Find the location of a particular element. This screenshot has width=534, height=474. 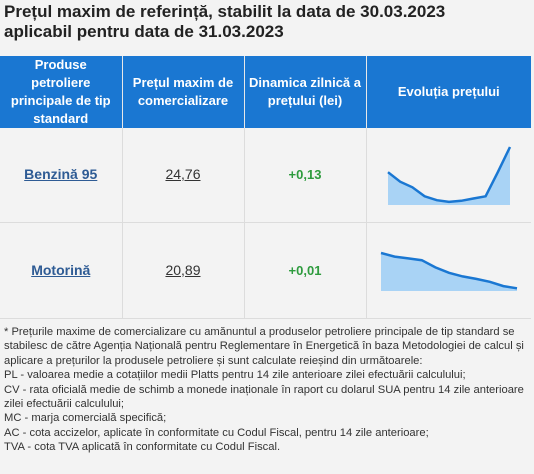

header-max-price: Prețul maxim de comercializare is located at coordinates (183, 92).